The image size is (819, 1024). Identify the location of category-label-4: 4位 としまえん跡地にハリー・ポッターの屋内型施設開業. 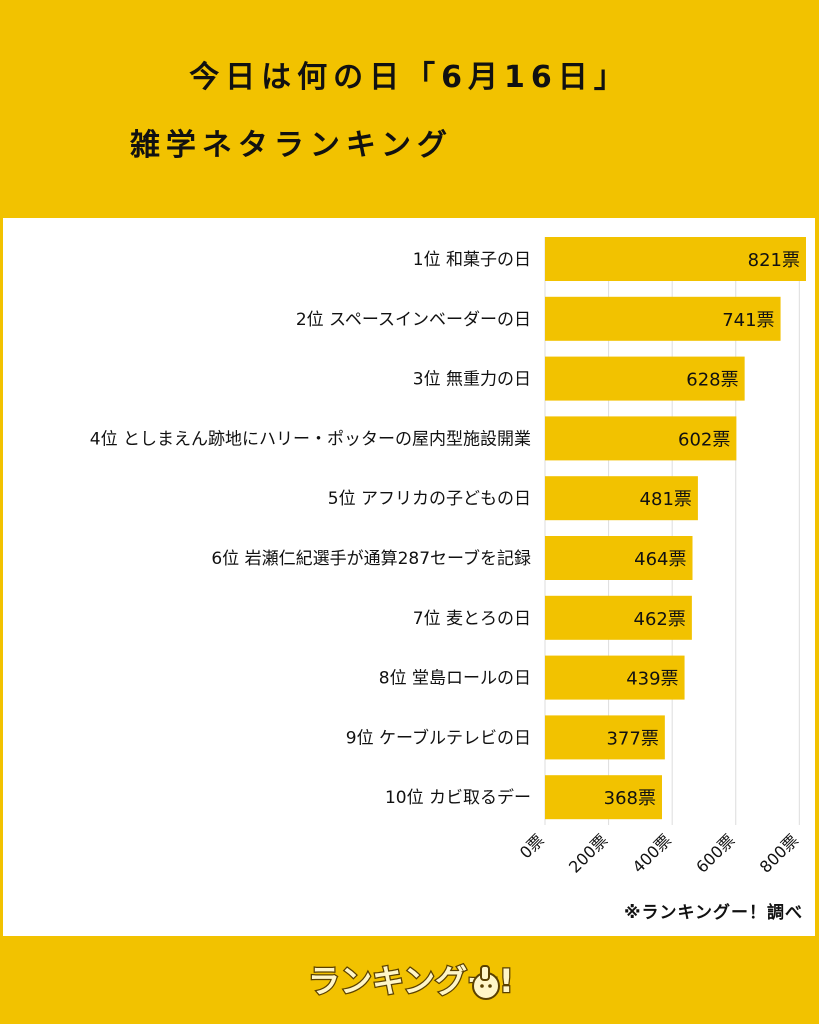
(310, 439).